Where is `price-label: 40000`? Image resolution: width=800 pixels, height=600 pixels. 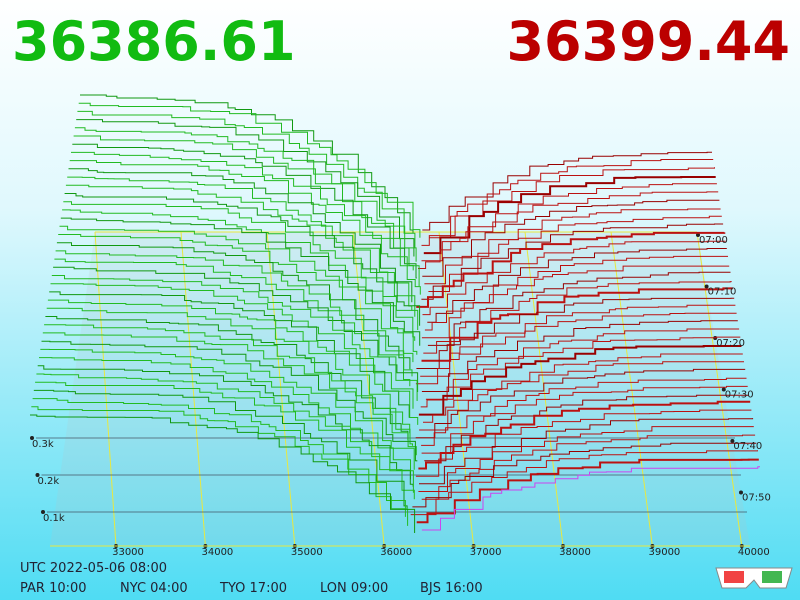 price-label: 40000 is located at coordinates (754, 552).